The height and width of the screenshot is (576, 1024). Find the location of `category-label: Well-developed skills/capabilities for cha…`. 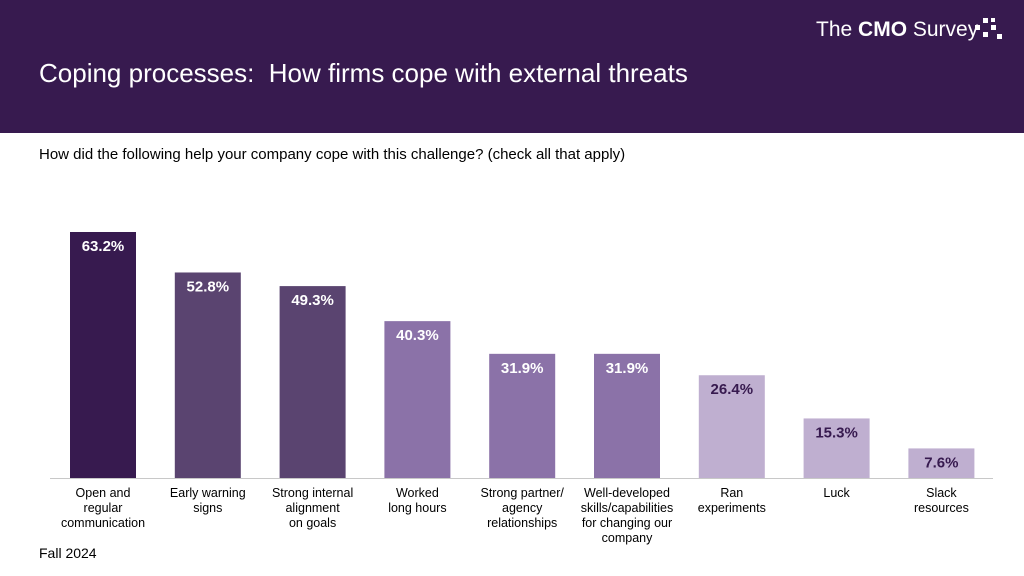

category-label: Well-developed skills/capabilities for cha… is located at coordinates (627, 515).